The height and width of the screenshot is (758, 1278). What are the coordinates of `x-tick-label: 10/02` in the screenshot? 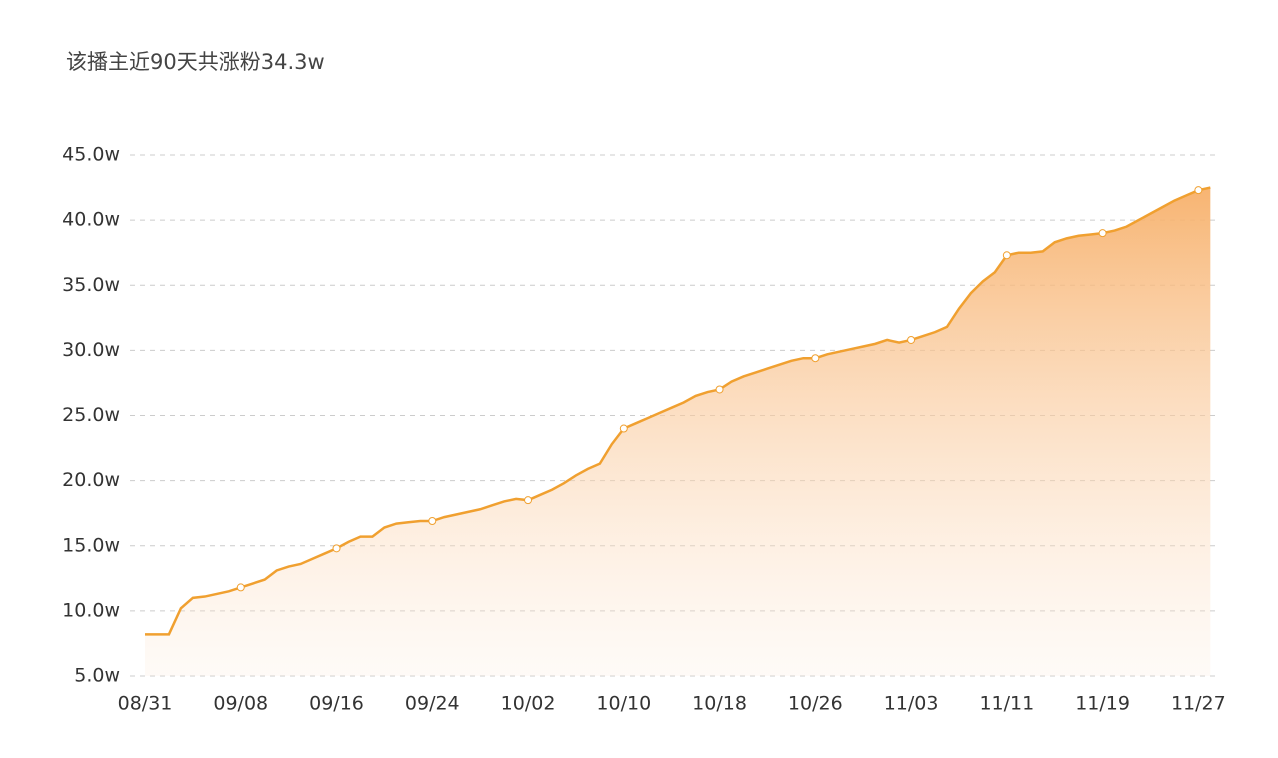 It's located at (528, 704).